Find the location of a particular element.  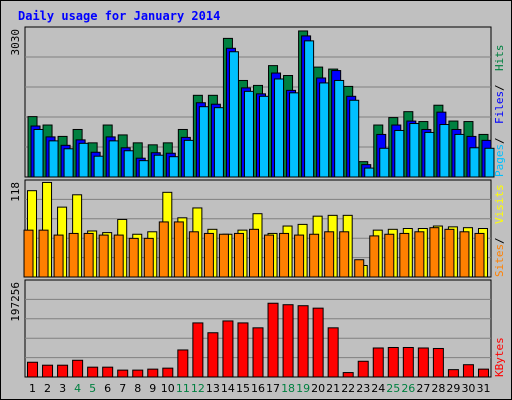

legend-kbytes: KBytes is located at coordinates (499, 357).